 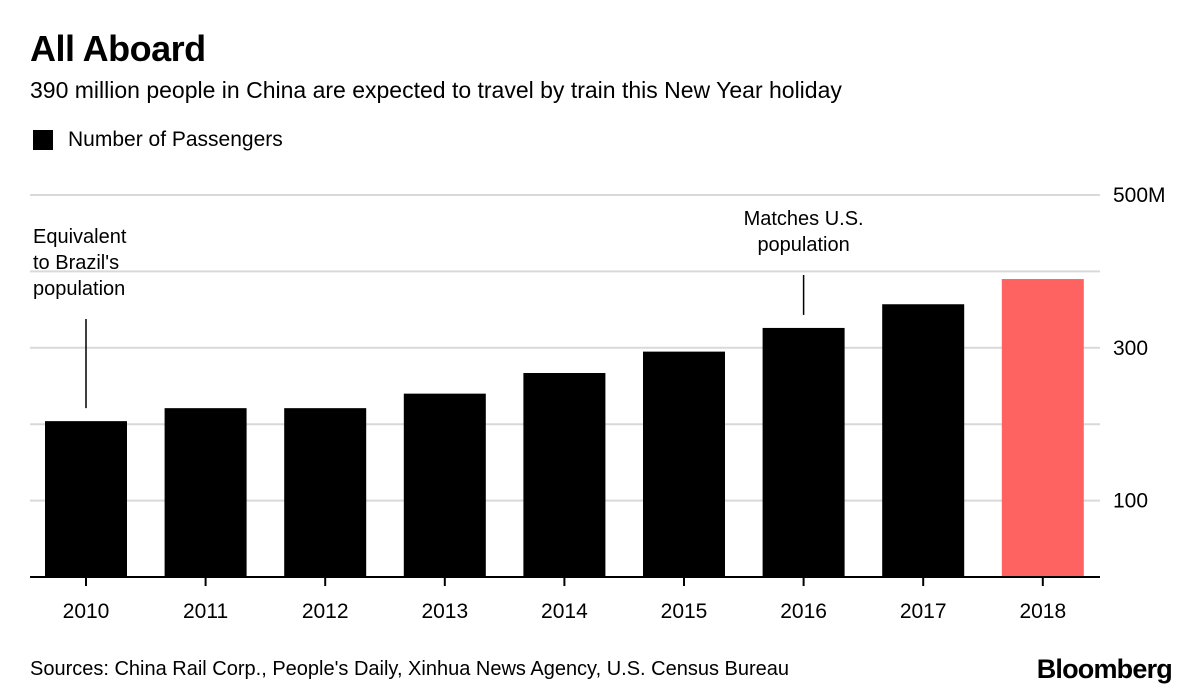 I want to click on bar-2016, so click(x=803, y=452).